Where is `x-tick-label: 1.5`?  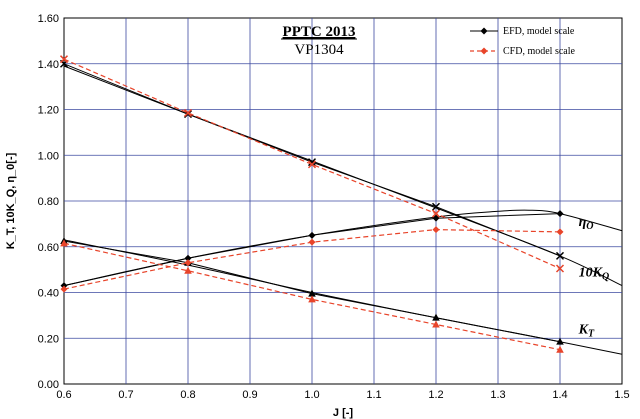
x-tick-label: 1.5 is located at coordinates (621, 395).